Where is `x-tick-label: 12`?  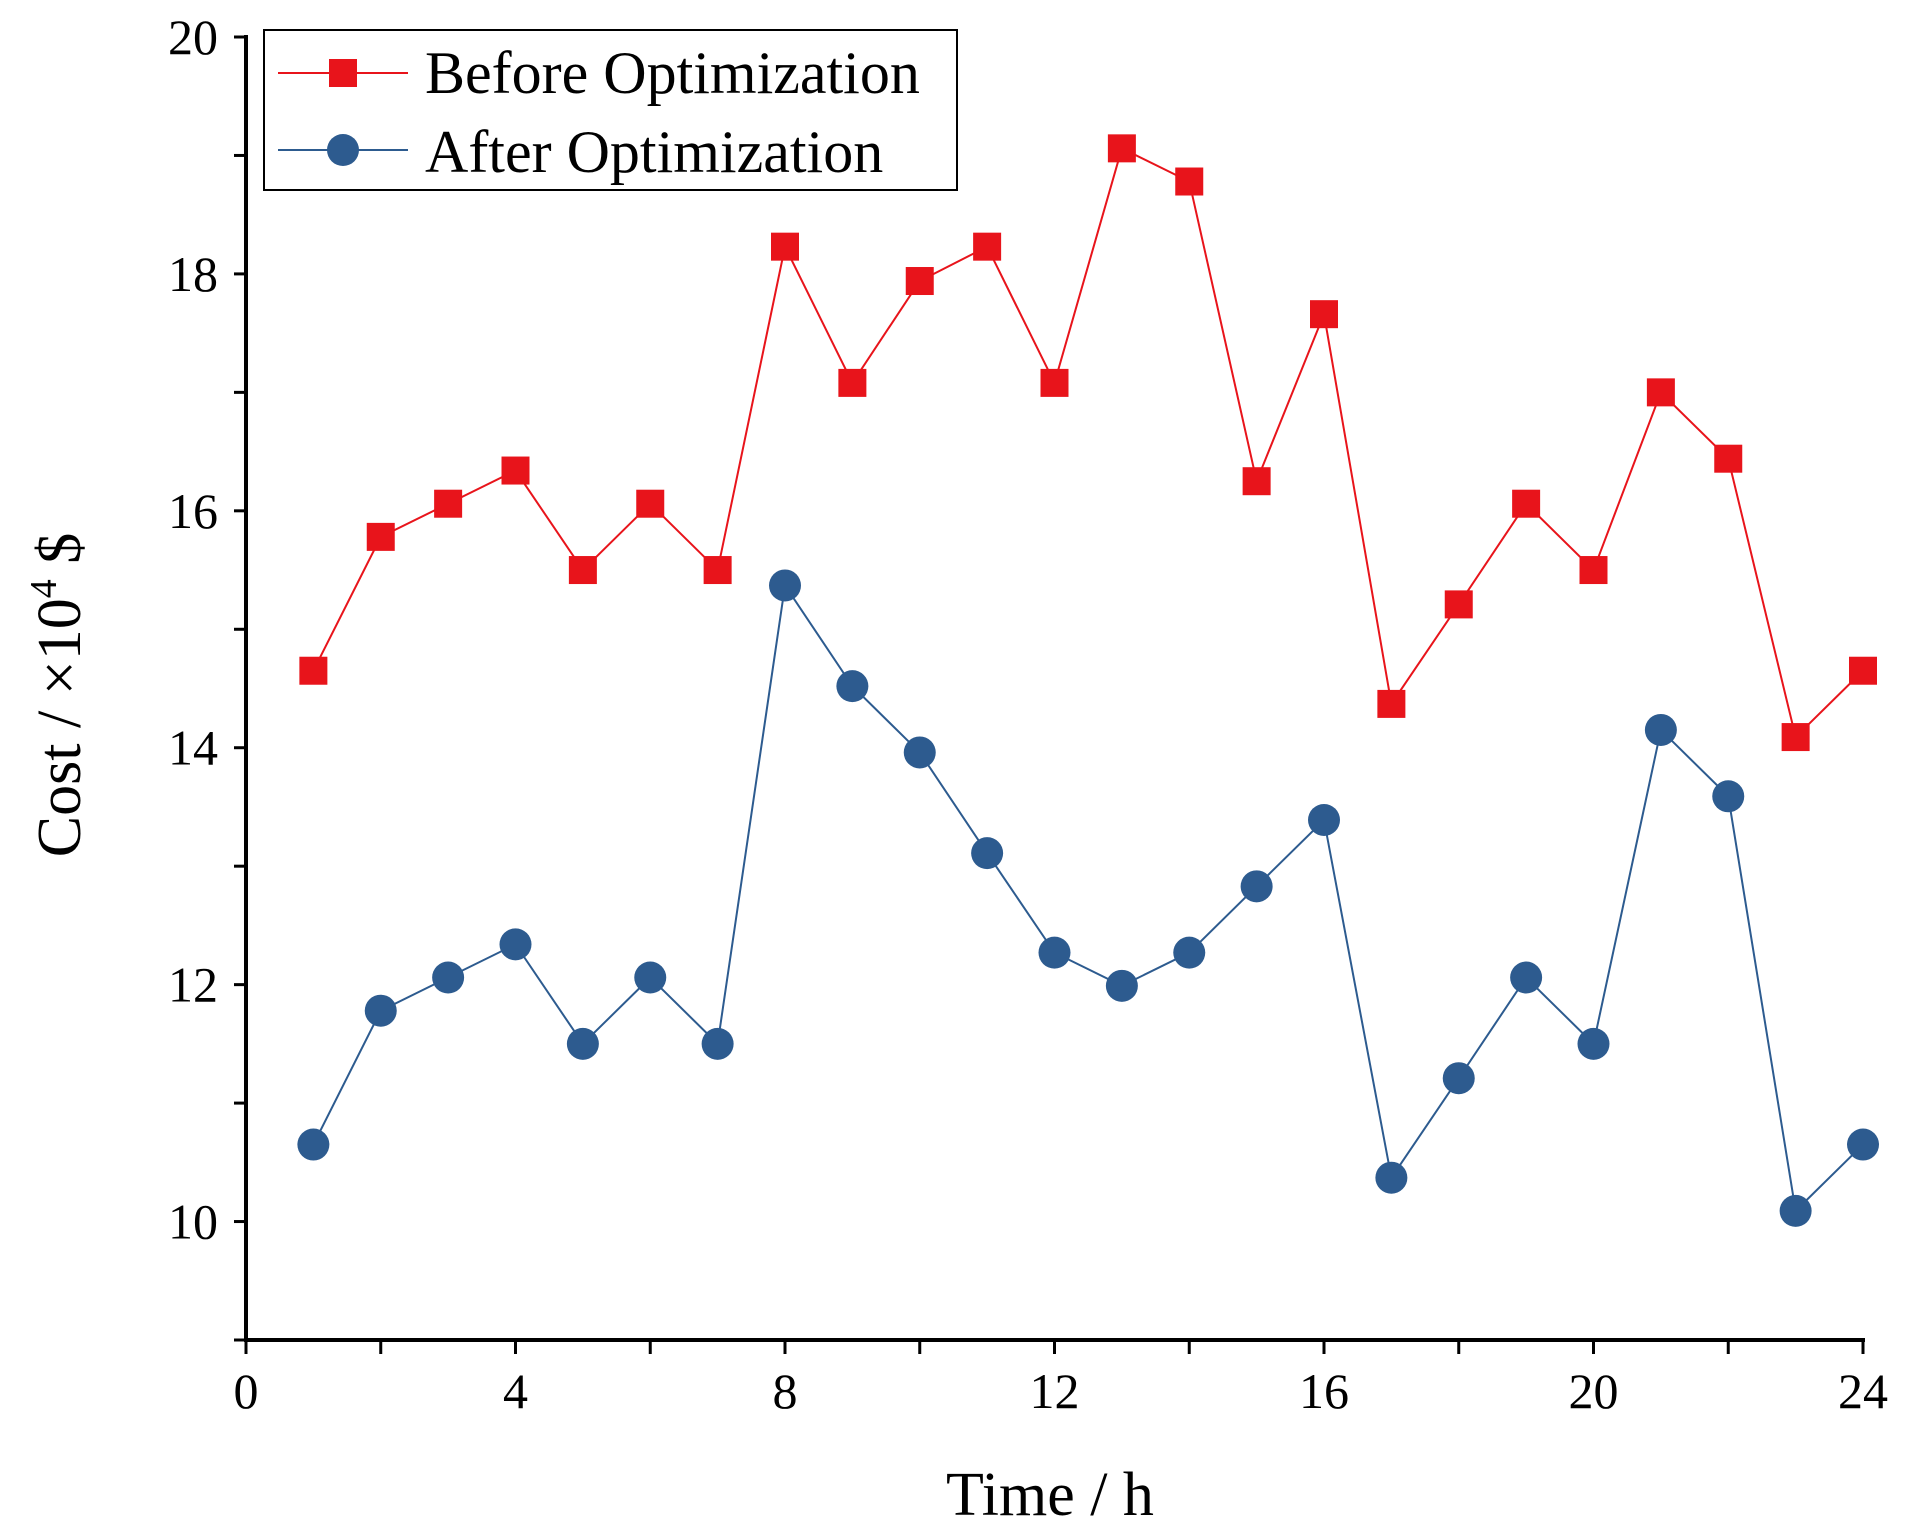
x-tick-label: 12 is located at coordinates (1055, 1391).